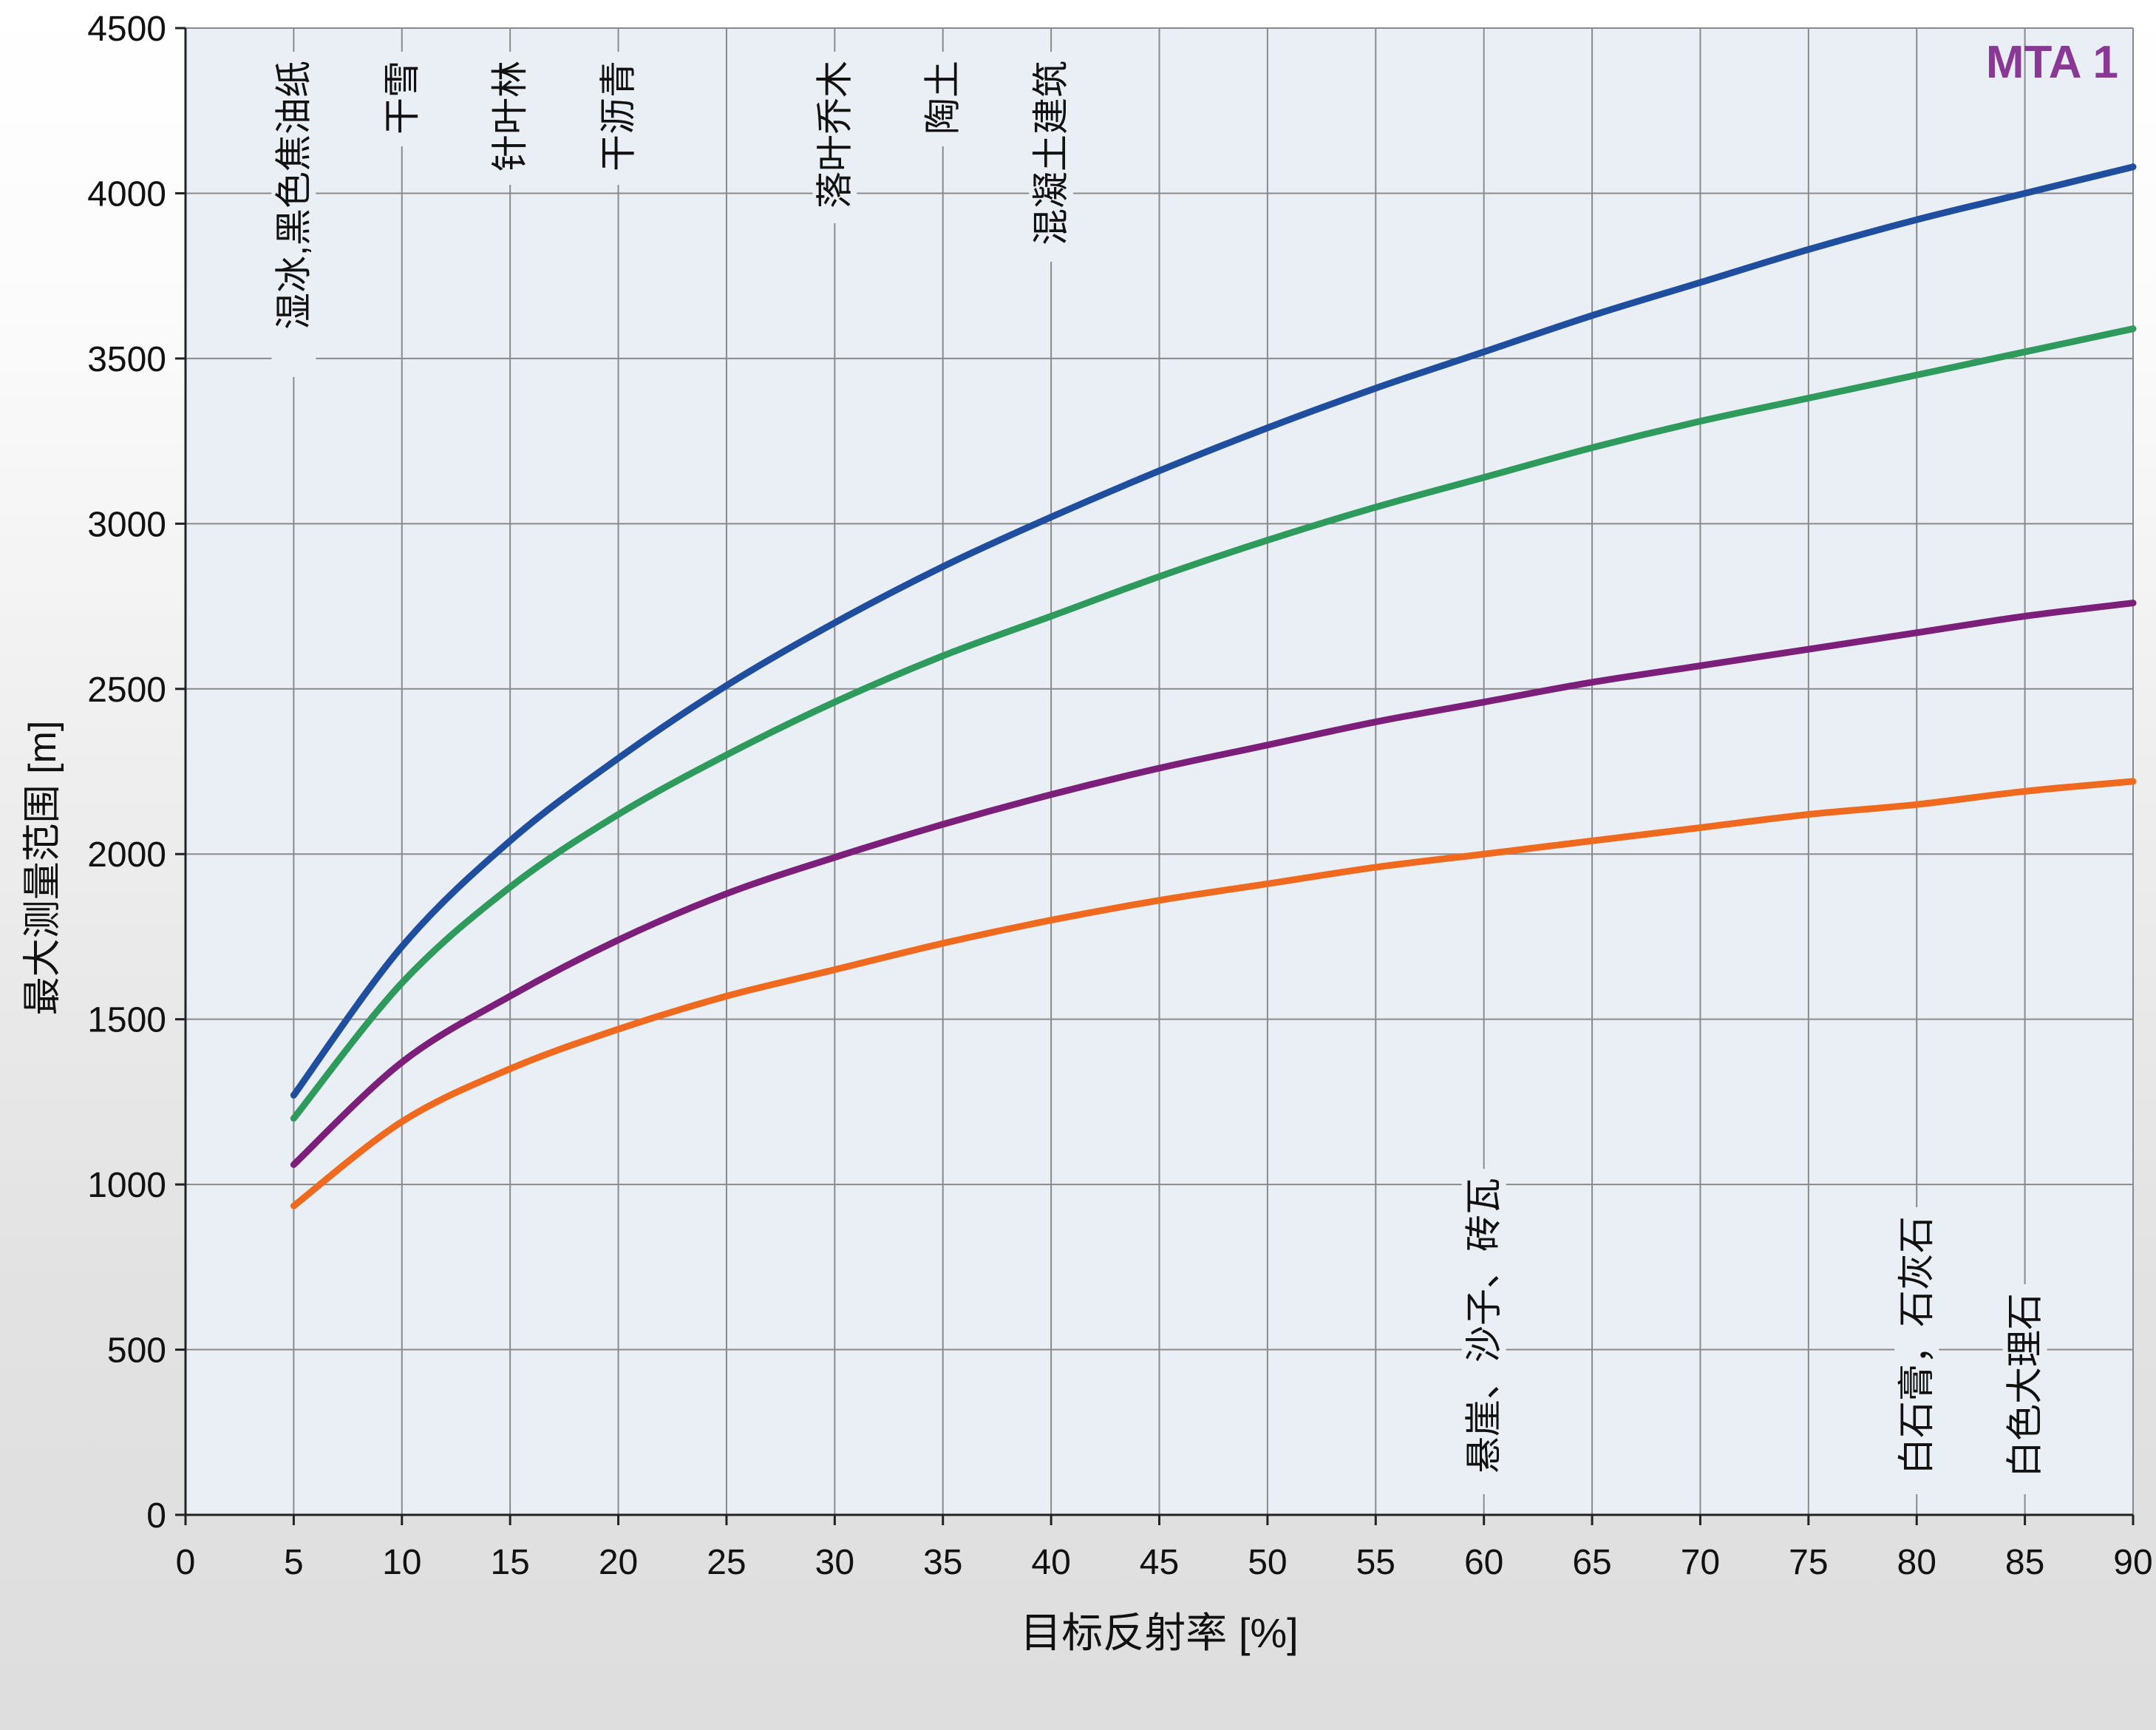 The image size is (2156, 1730). I want to click on annotation-label: 混凝土建筑, so click(1051, 157).